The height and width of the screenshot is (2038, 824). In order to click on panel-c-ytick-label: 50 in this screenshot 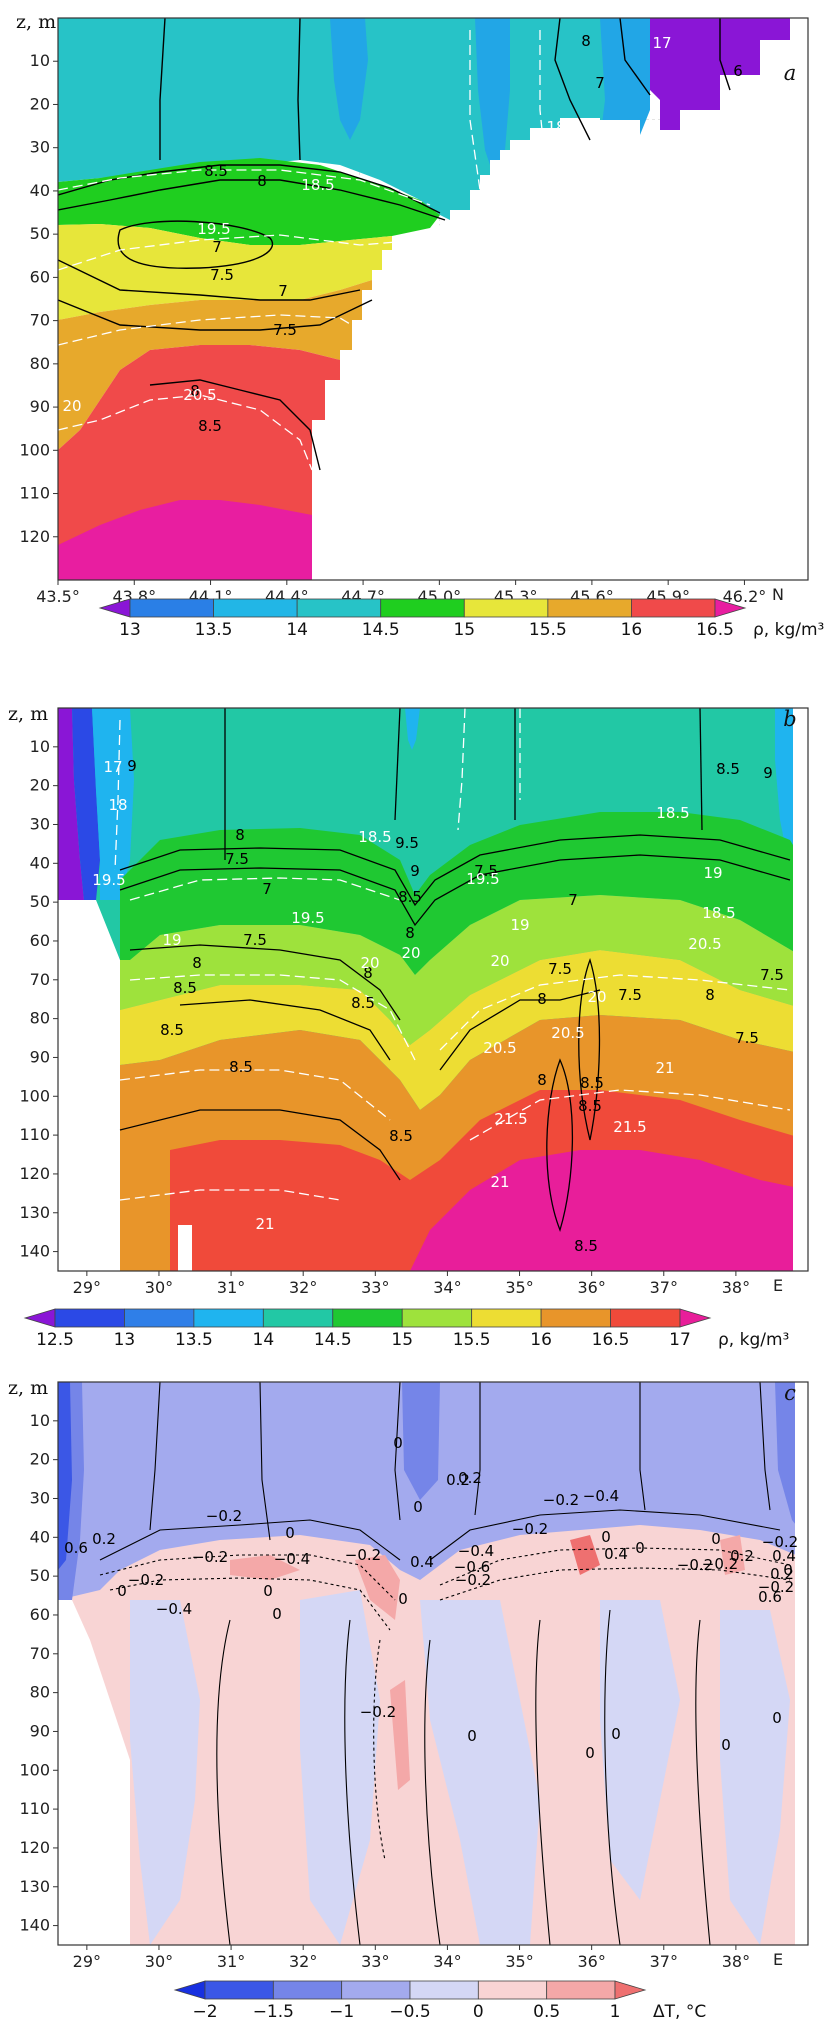, I will do `click(40, 1575)`.